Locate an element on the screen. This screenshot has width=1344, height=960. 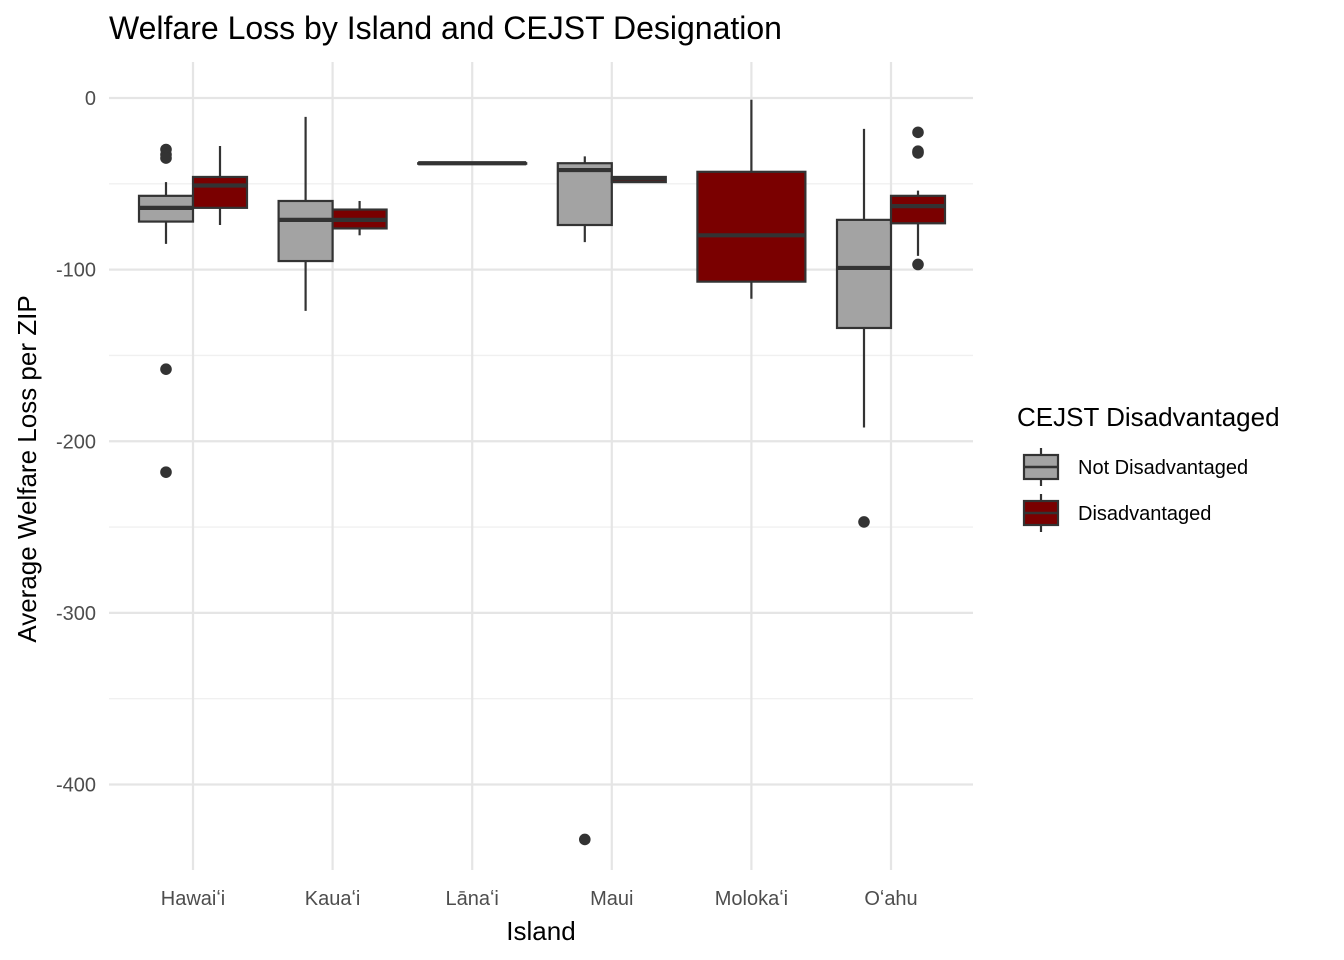
box-kauai-disadvantaged is located at coordinates (359, 218).